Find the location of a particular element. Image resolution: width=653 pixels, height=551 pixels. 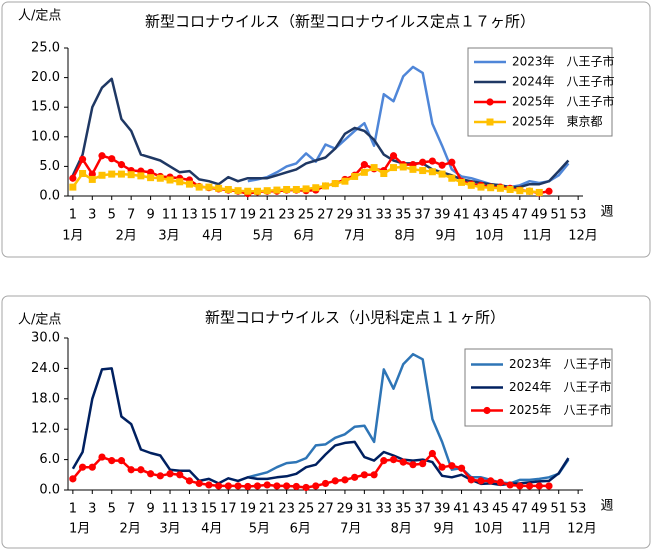

month-label: 4月 is located at coordinates (212, 236).